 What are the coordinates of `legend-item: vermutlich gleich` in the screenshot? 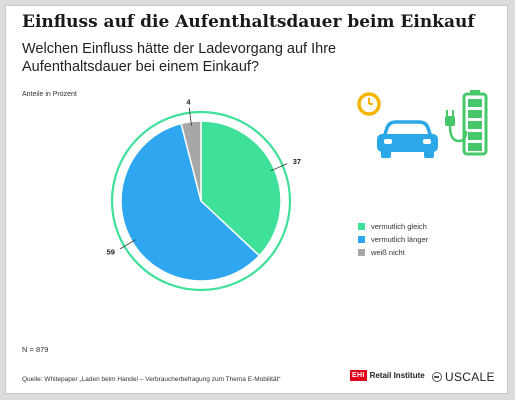 It's located at (393, 226).